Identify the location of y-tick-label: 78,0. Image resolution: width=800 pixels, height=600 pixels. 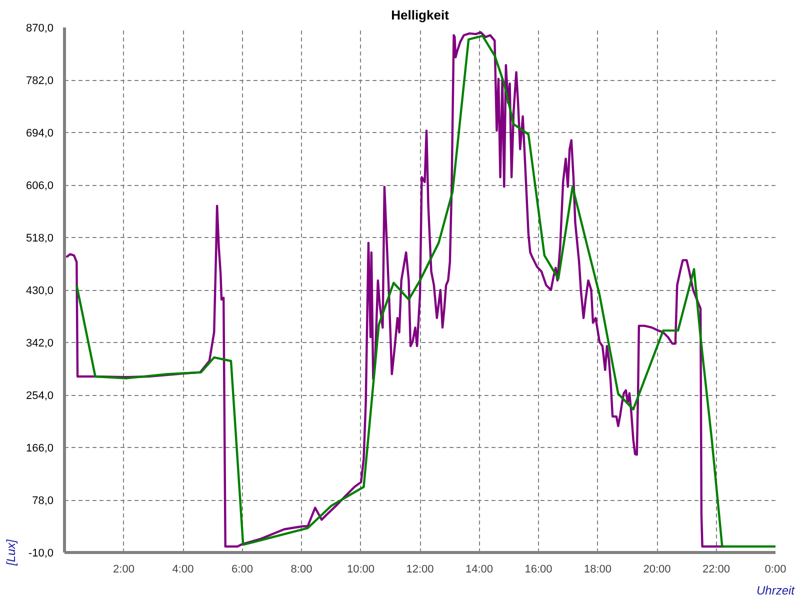
(43, 501).